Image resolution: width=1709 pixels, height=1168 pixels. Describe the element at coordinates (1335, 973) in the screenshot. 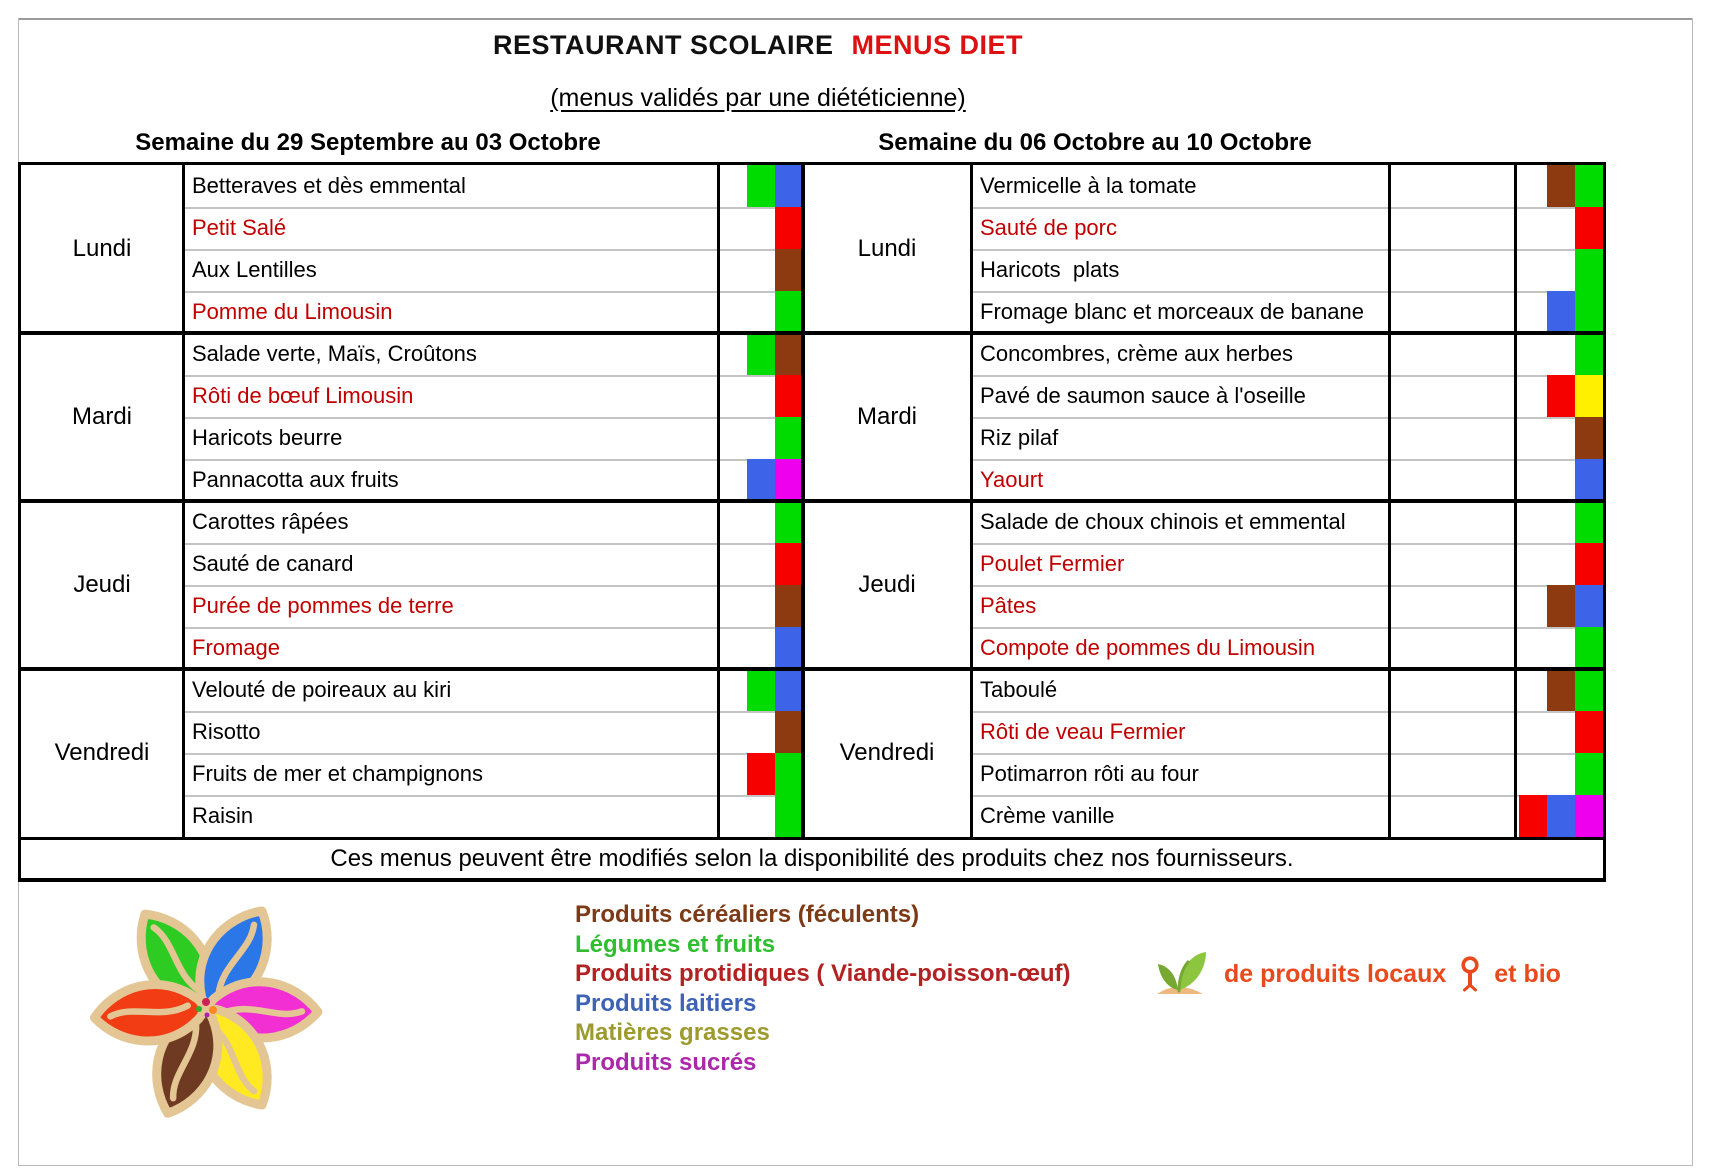

I see `bio-text-before: de produits locaux` at that location.